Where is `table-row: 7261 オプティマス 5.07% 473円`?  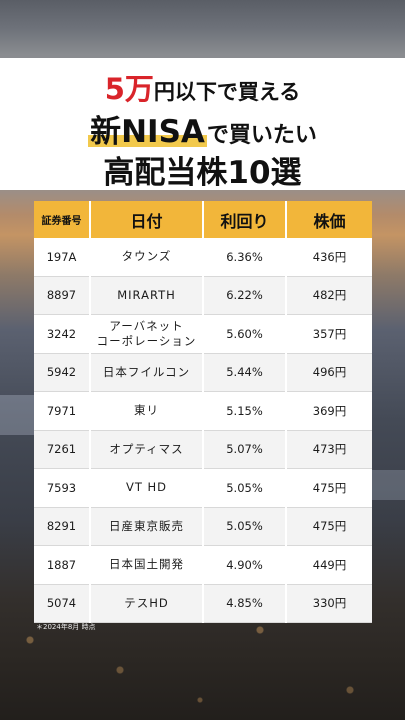
table-row: 7261 オプティマス 5.07% 473円 is located at coordinates (203, 449).